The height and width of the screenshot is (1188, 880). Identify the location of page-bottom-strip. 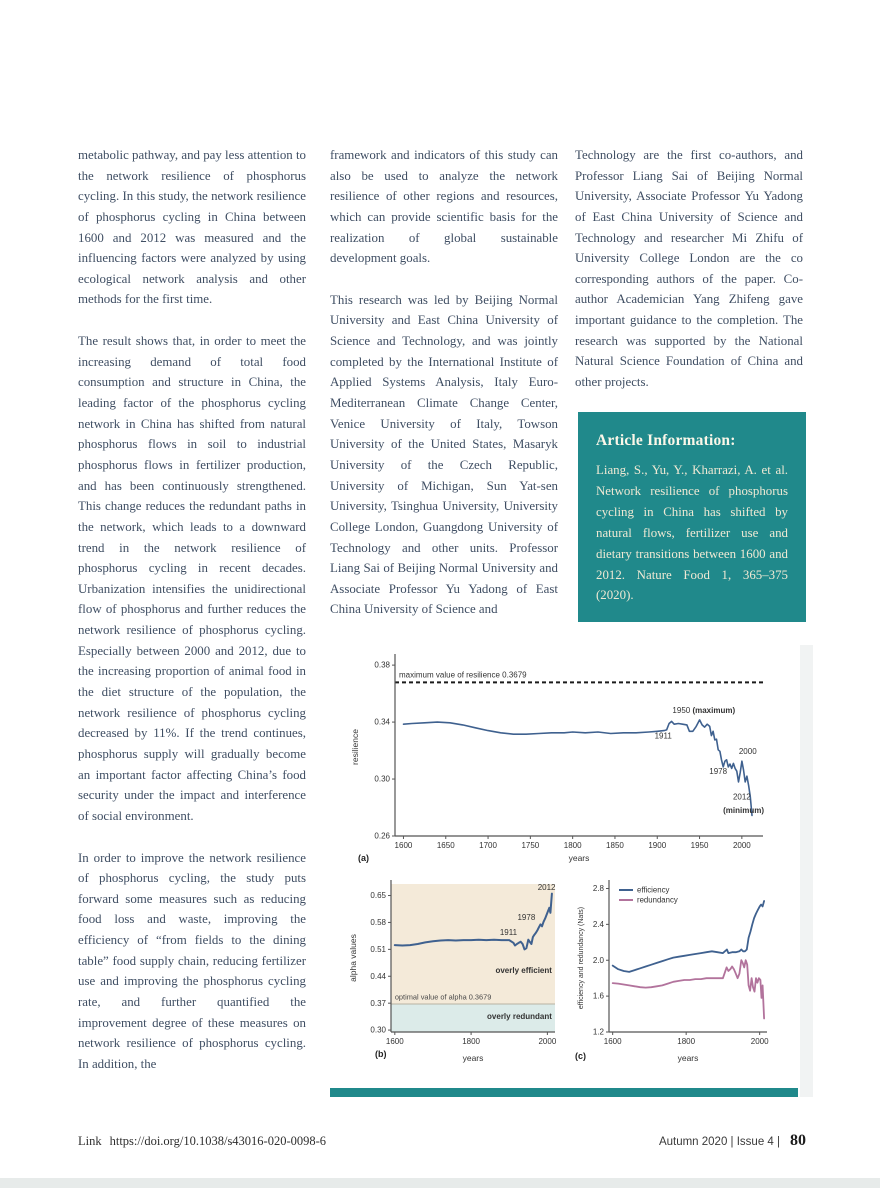
(440, 1183).